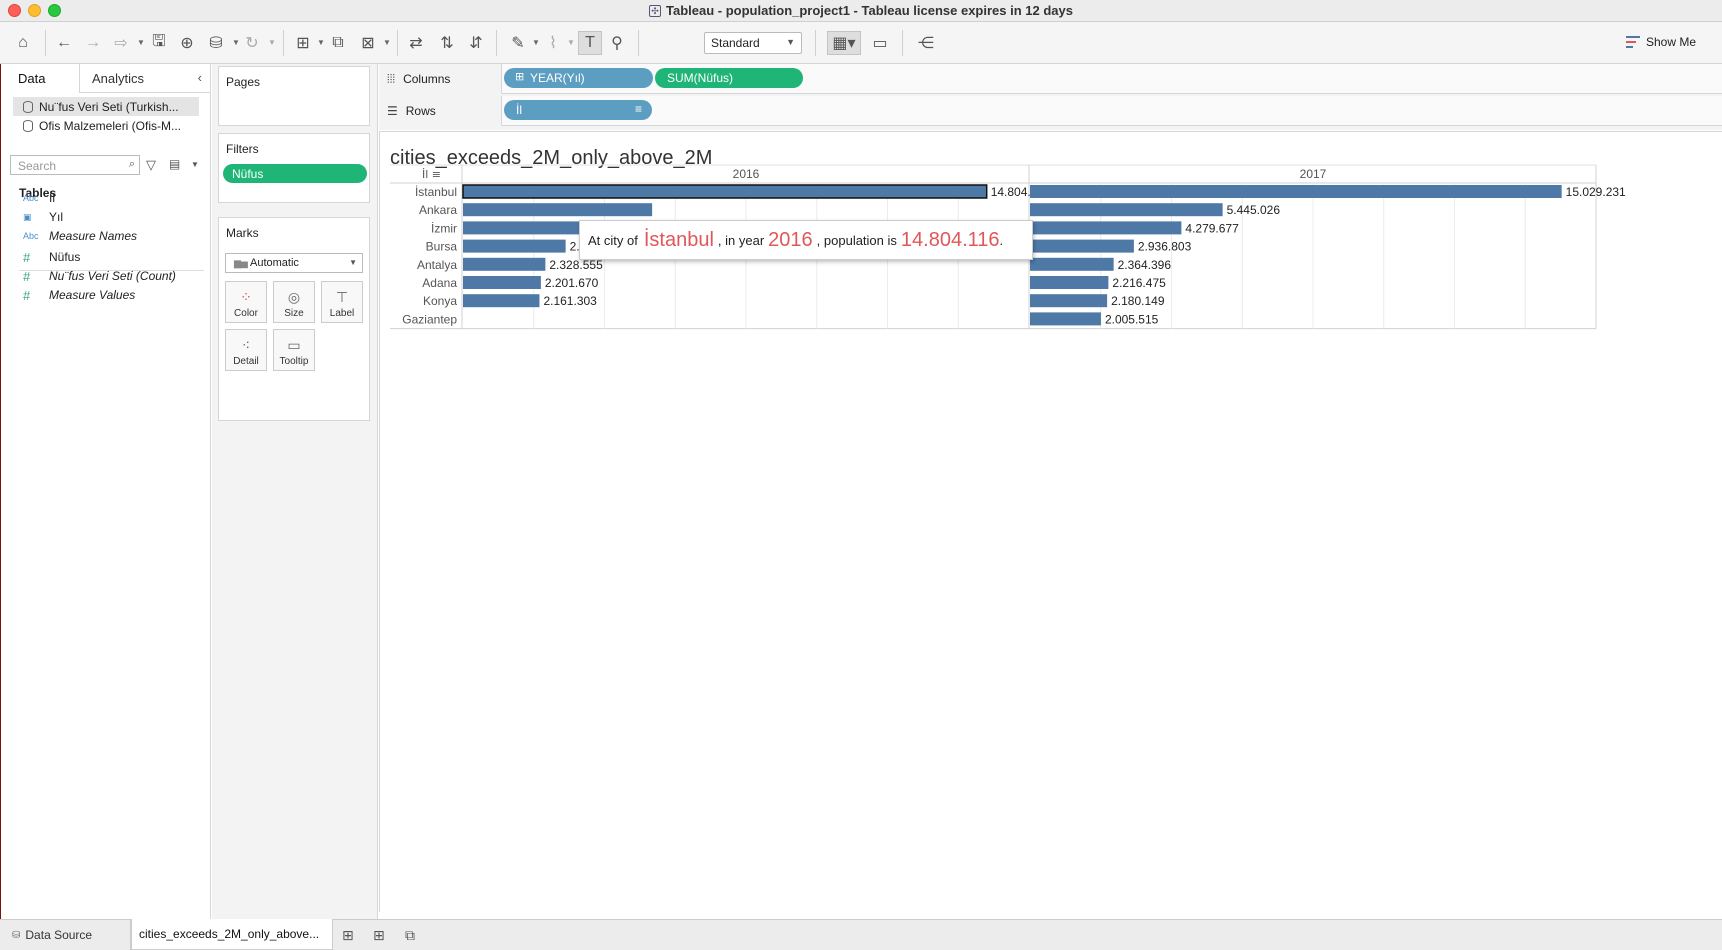  I want to click on save-icon: 🖫, so click(159, 41).